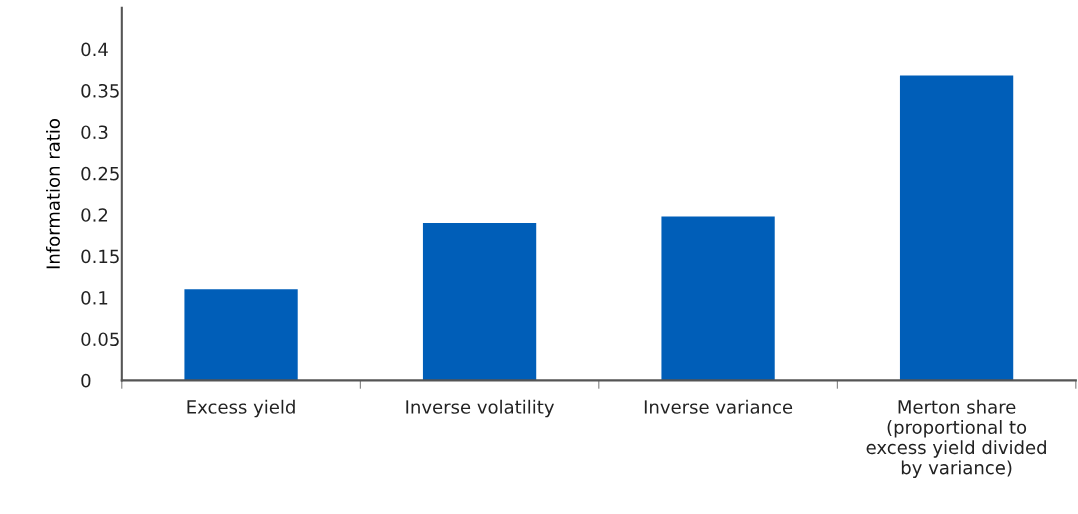  Describe the element at coordinates (956, 438) in the screenshot. I see `x-tick-label: Merton share (proportional to excess yield divided by variance)` at that location.